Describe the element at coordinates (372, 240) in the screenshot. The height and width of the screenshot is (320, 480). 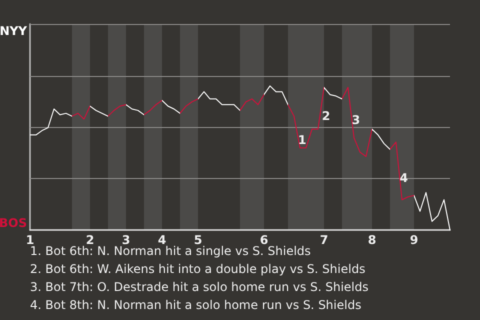
I see `x-tick-label: 8` at that location.